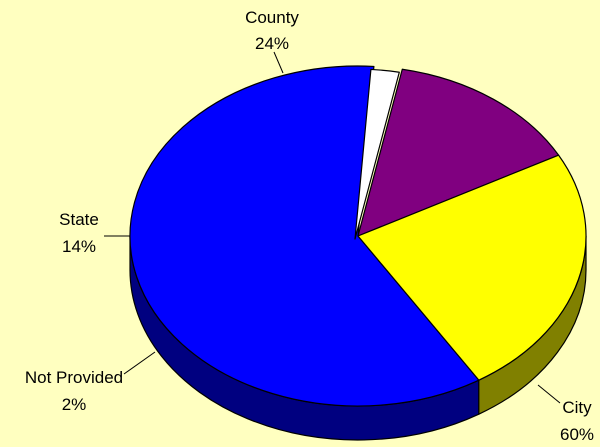 The height and width of the screenshot is (447, 600). Describe the element at coordinates (458, 152) in the screenshot. I see `pie-slice-state` at that location.